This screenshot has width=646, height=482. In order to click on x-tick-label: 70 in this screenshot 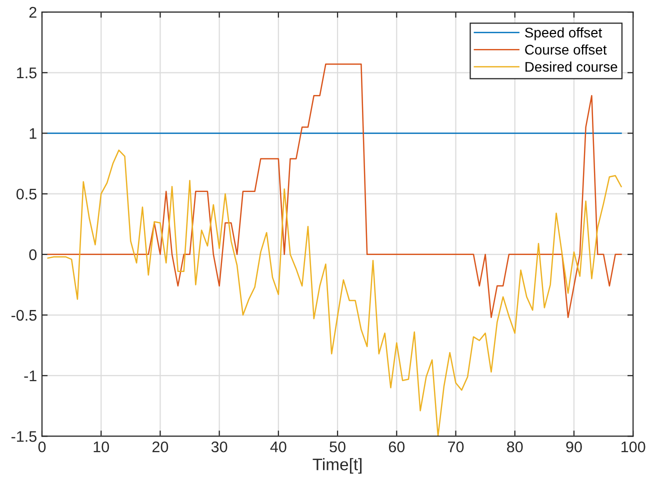, I will do `click(456, 446)`.